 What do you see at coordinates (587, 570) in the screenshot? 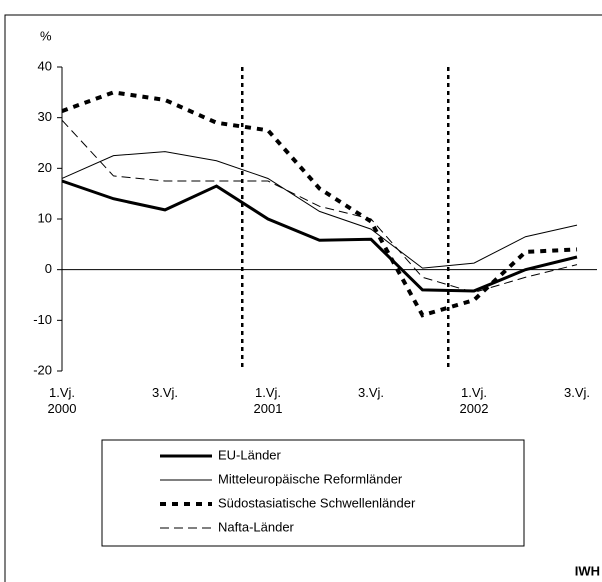
I see `source: IWH` at bounding box center [587, 570].